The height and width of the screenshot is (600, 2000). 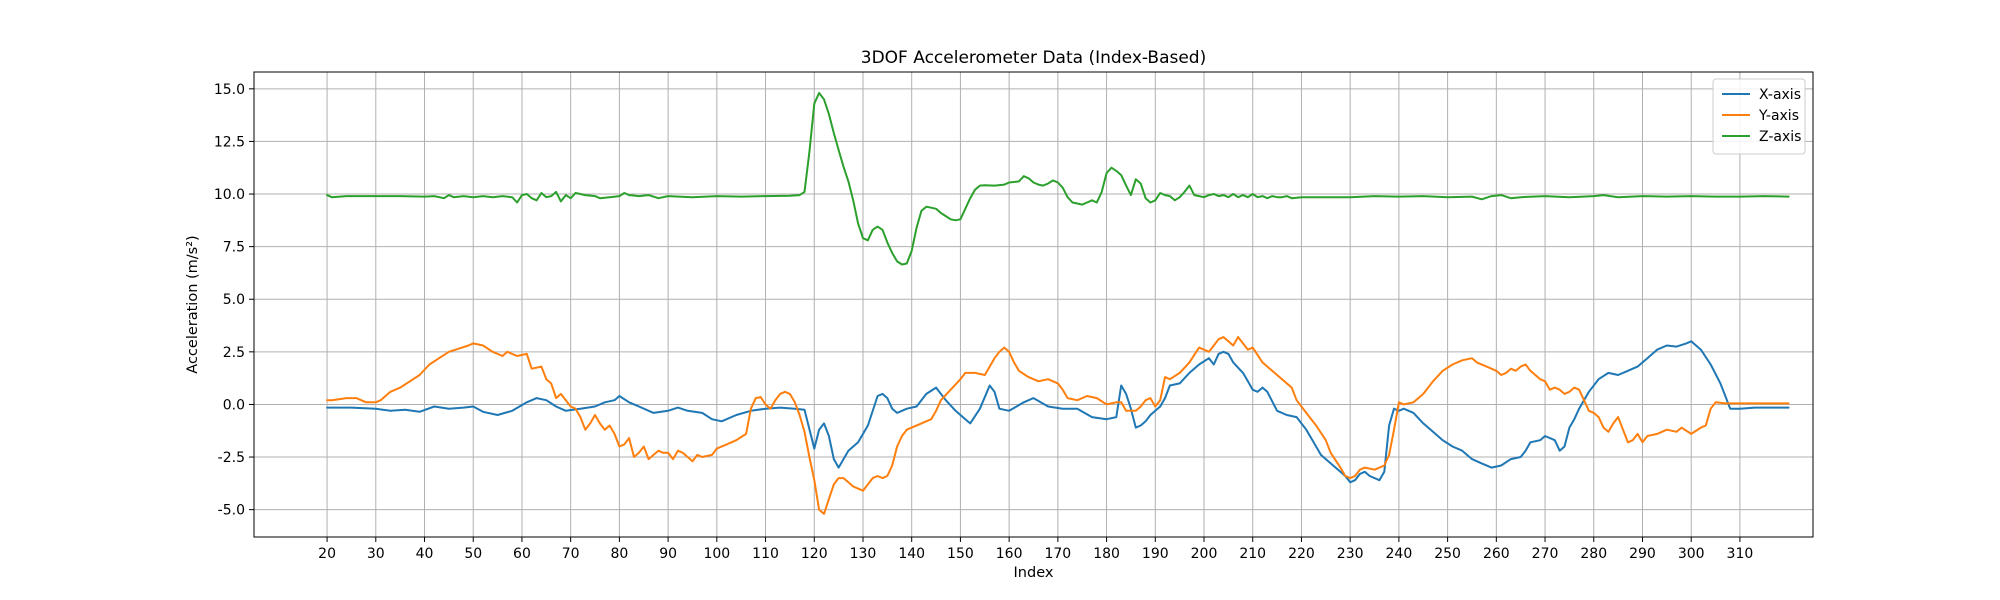 I want to click on x-tick-label: 290, so click(x=1642, y=554).